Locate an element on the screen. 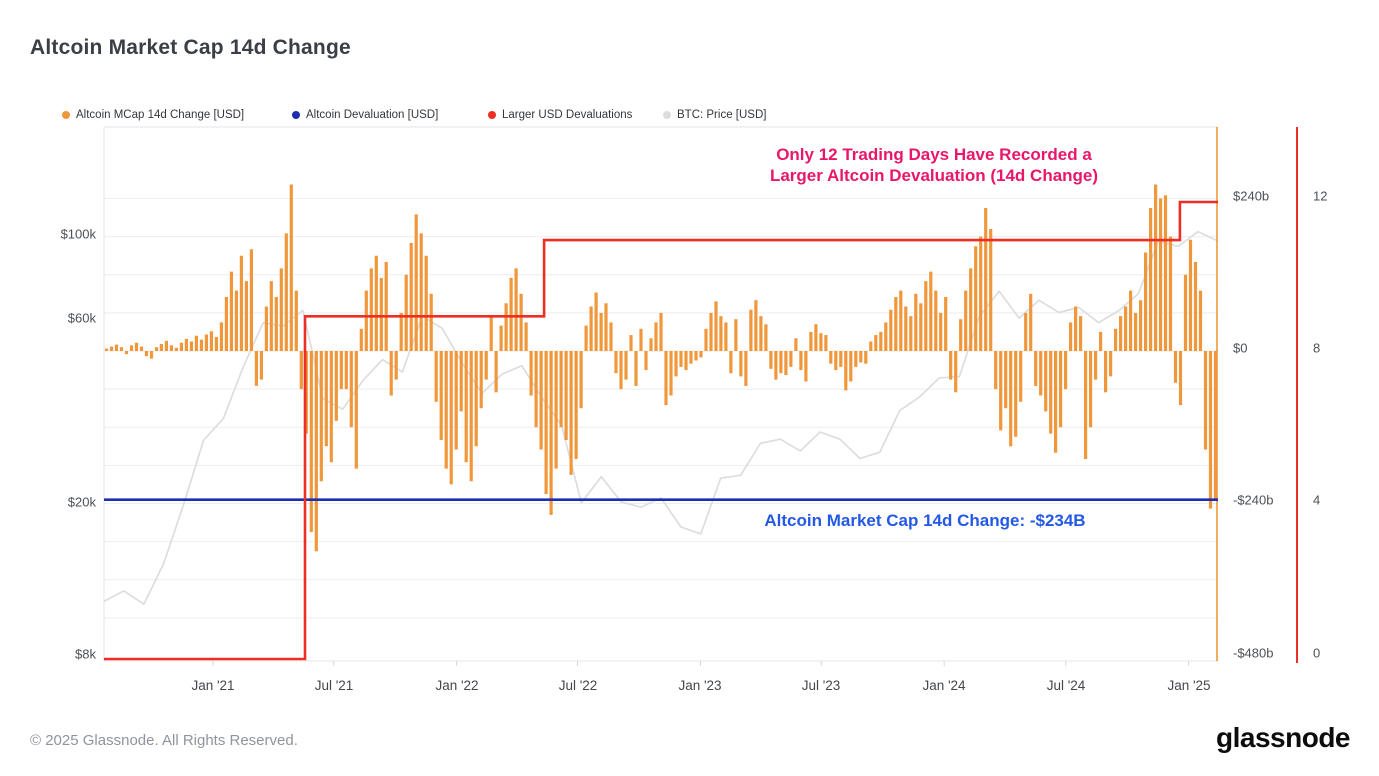 The height and width of the screenshot is (776, 1379). legend-label: Altcoin MCap 14d Change [USD] is located at coordinates (160, 115).